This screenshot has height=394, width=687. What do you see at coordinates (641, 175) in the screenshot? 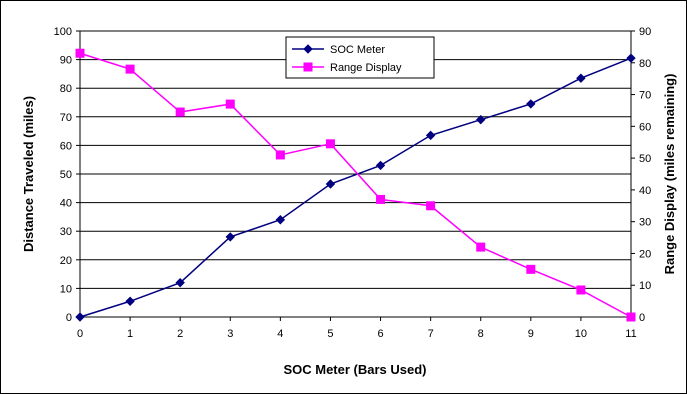
I see `right-y-axis-ticks: 0 10 20 30 40 50 60 70 80 90` at bounding box center [641, 175].